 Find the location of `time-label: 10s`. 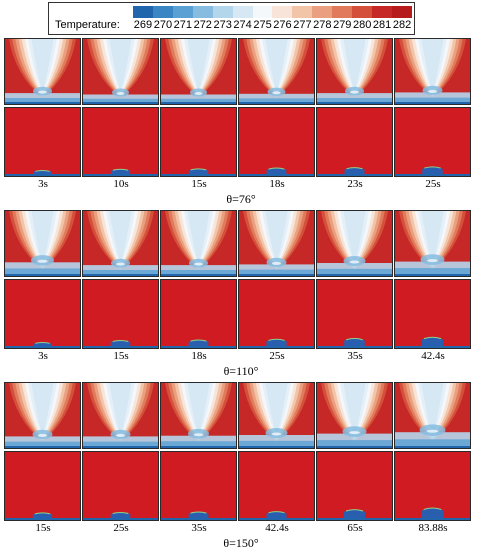

time-label: 10s is located at coordinates (121, 184).